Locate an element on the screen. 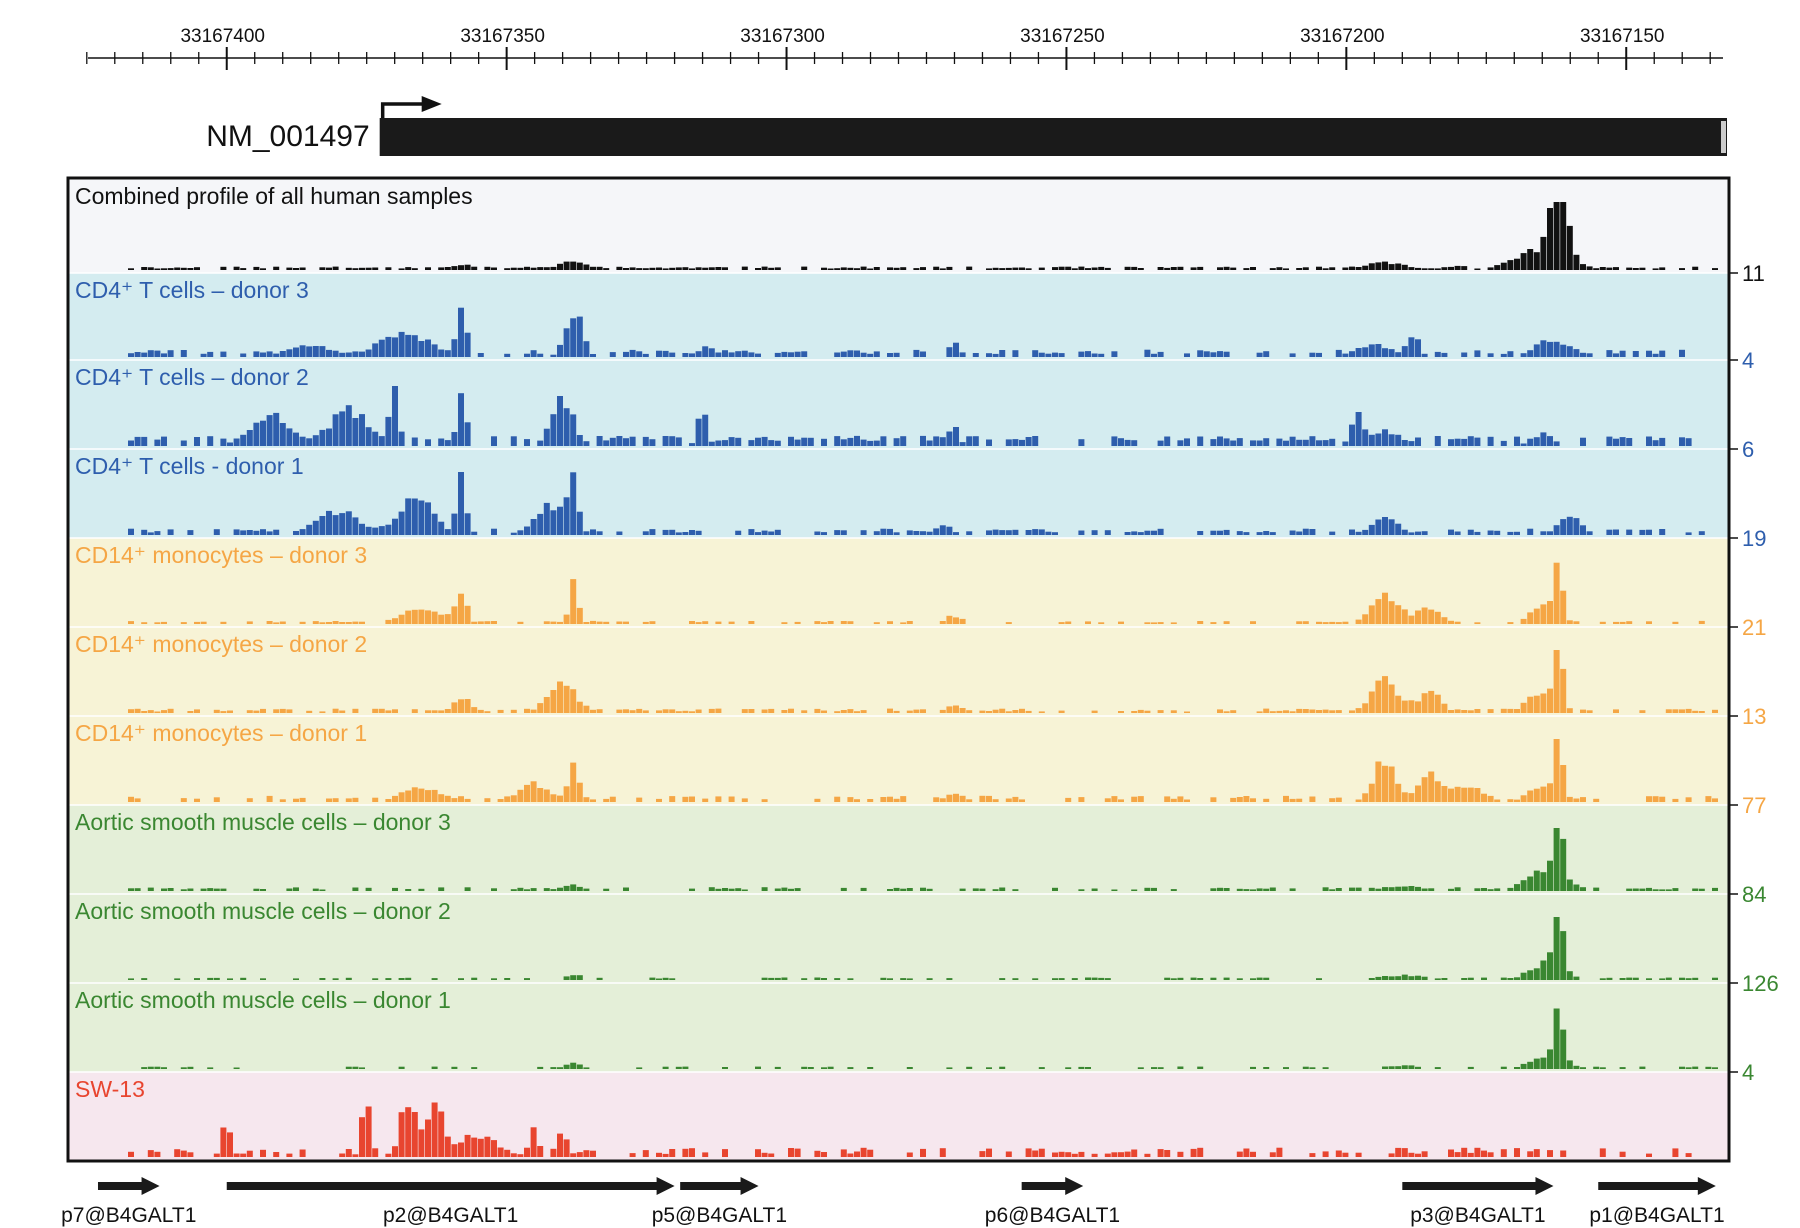 This screenshot has width=1800, height=1228. track-background is located at coordinates (898, 582).